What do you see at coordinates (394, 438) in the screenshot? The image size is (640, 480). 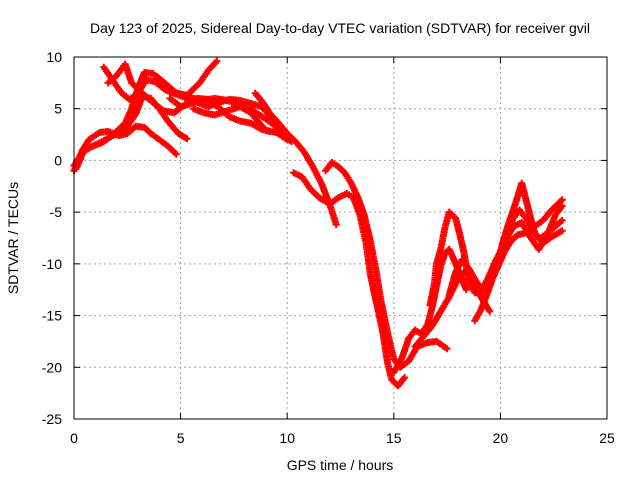 I see `x-tick-label: 15` at bounding box center [394, 438].